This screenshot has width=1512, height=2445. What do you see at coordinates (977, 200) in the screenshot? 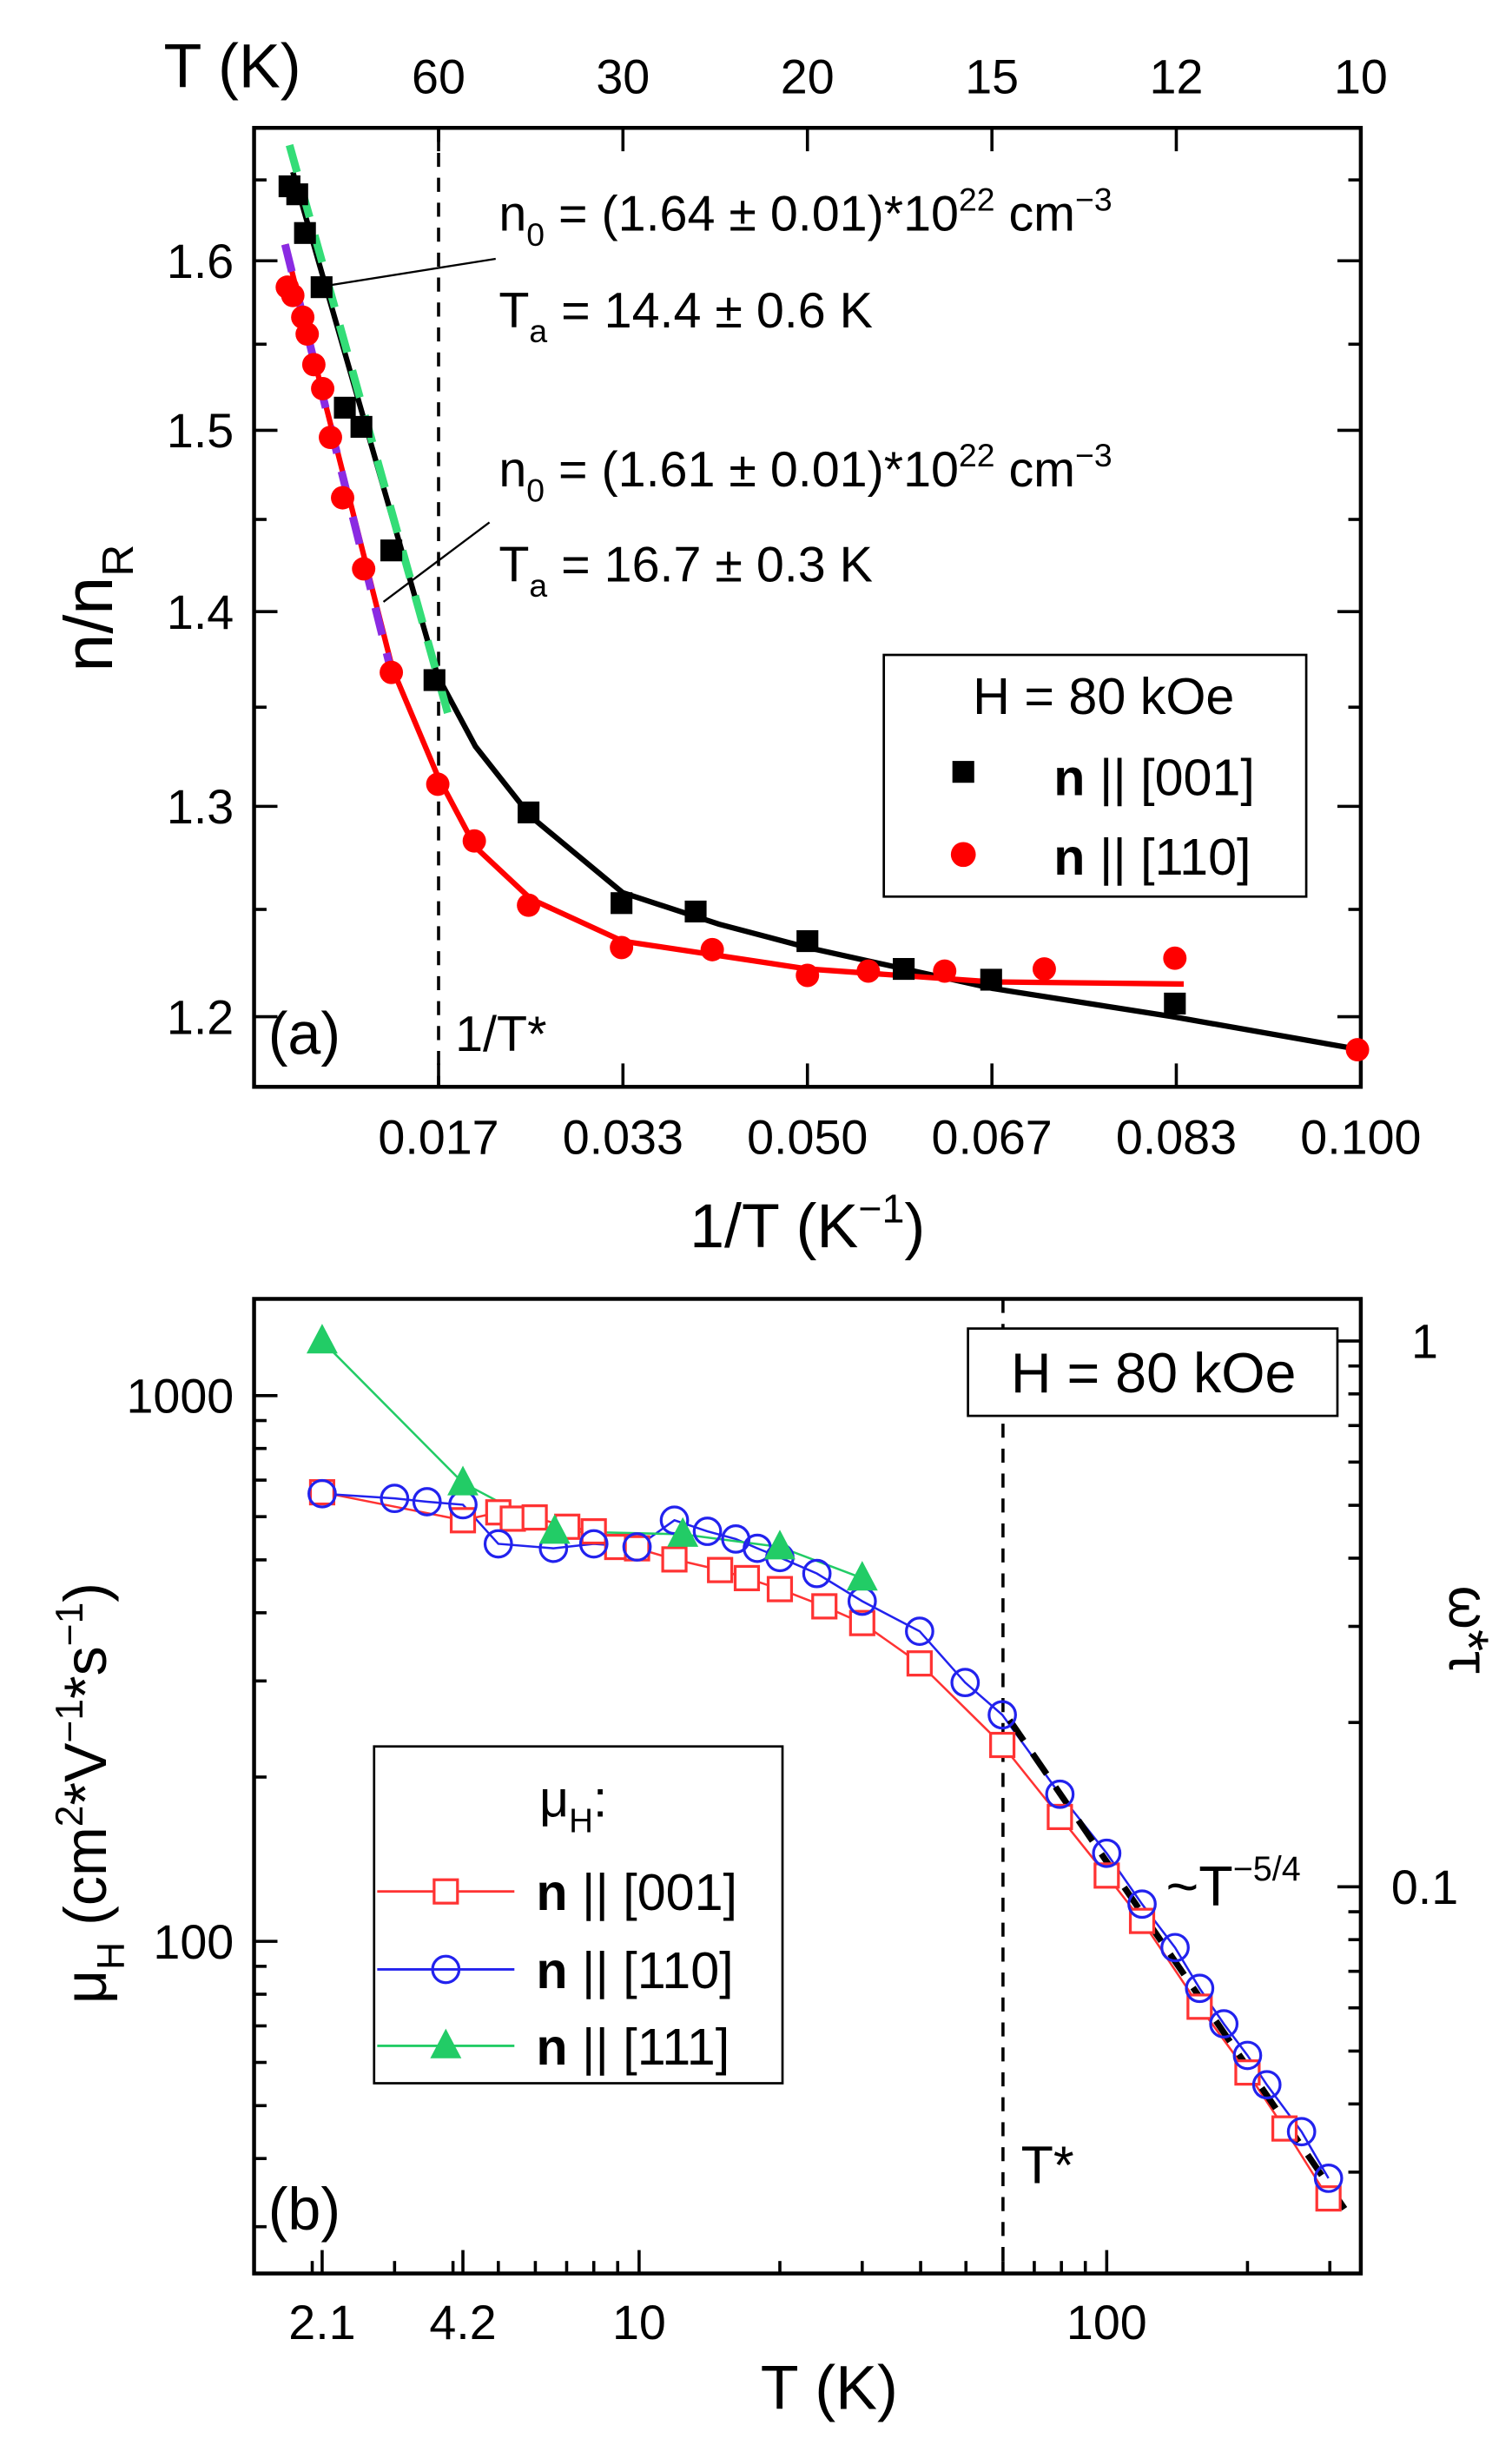
I see `label-part: 22` at bounding box center [977, 200].